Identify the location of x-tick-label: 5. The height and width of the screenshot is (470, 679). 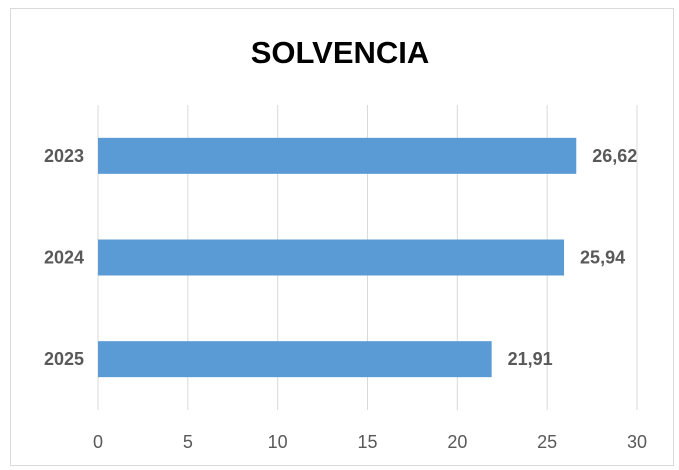
(188, 442).